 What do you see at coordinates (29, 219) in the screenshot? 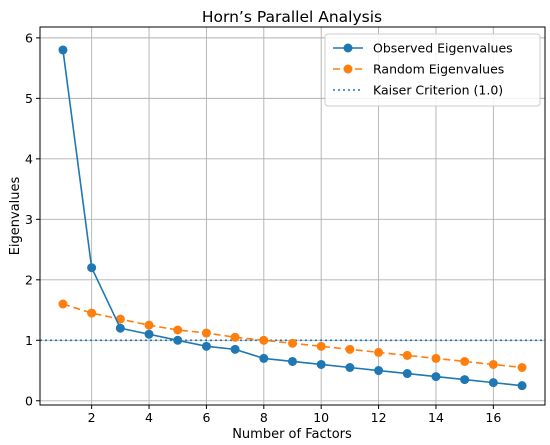
I see `y-tick-label: 3` at bounding box center [29, 219].